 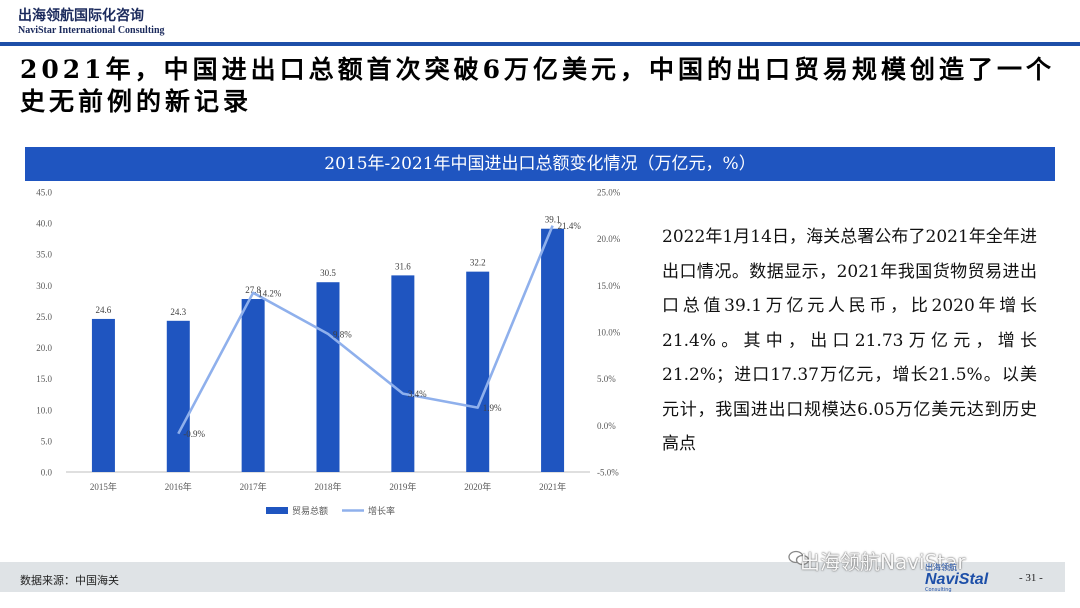 I want to click on y-right-tick-label: 0.0%, so click(x=606, y=426).